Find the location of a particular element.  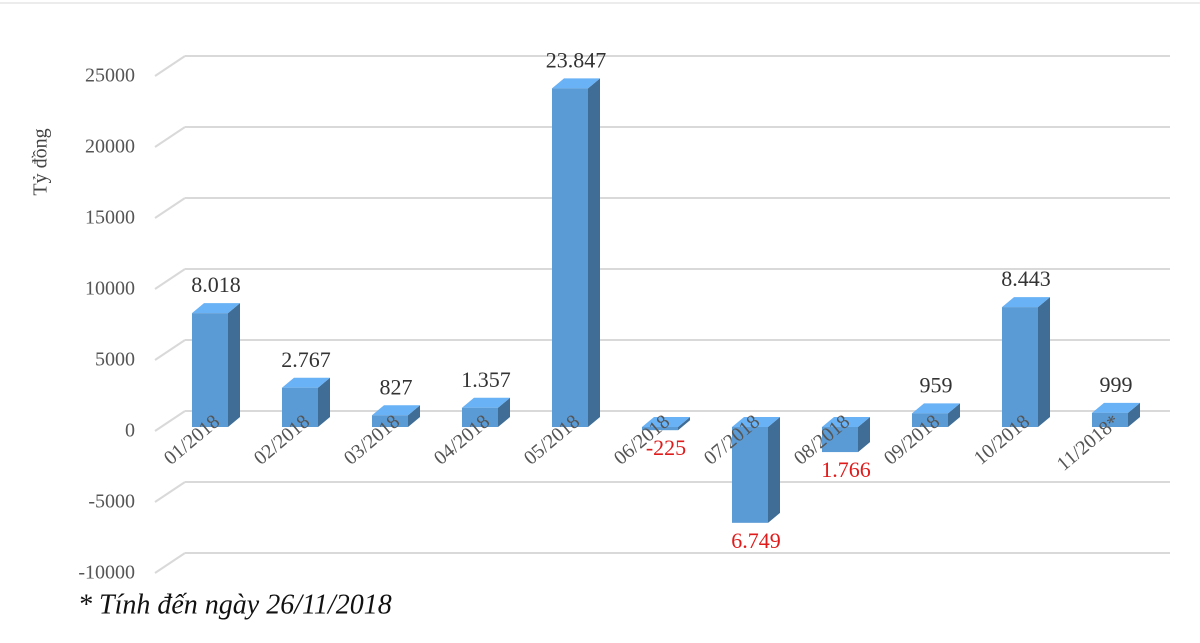

y-tick-label: 20000 is located at coordinates (110, 147).